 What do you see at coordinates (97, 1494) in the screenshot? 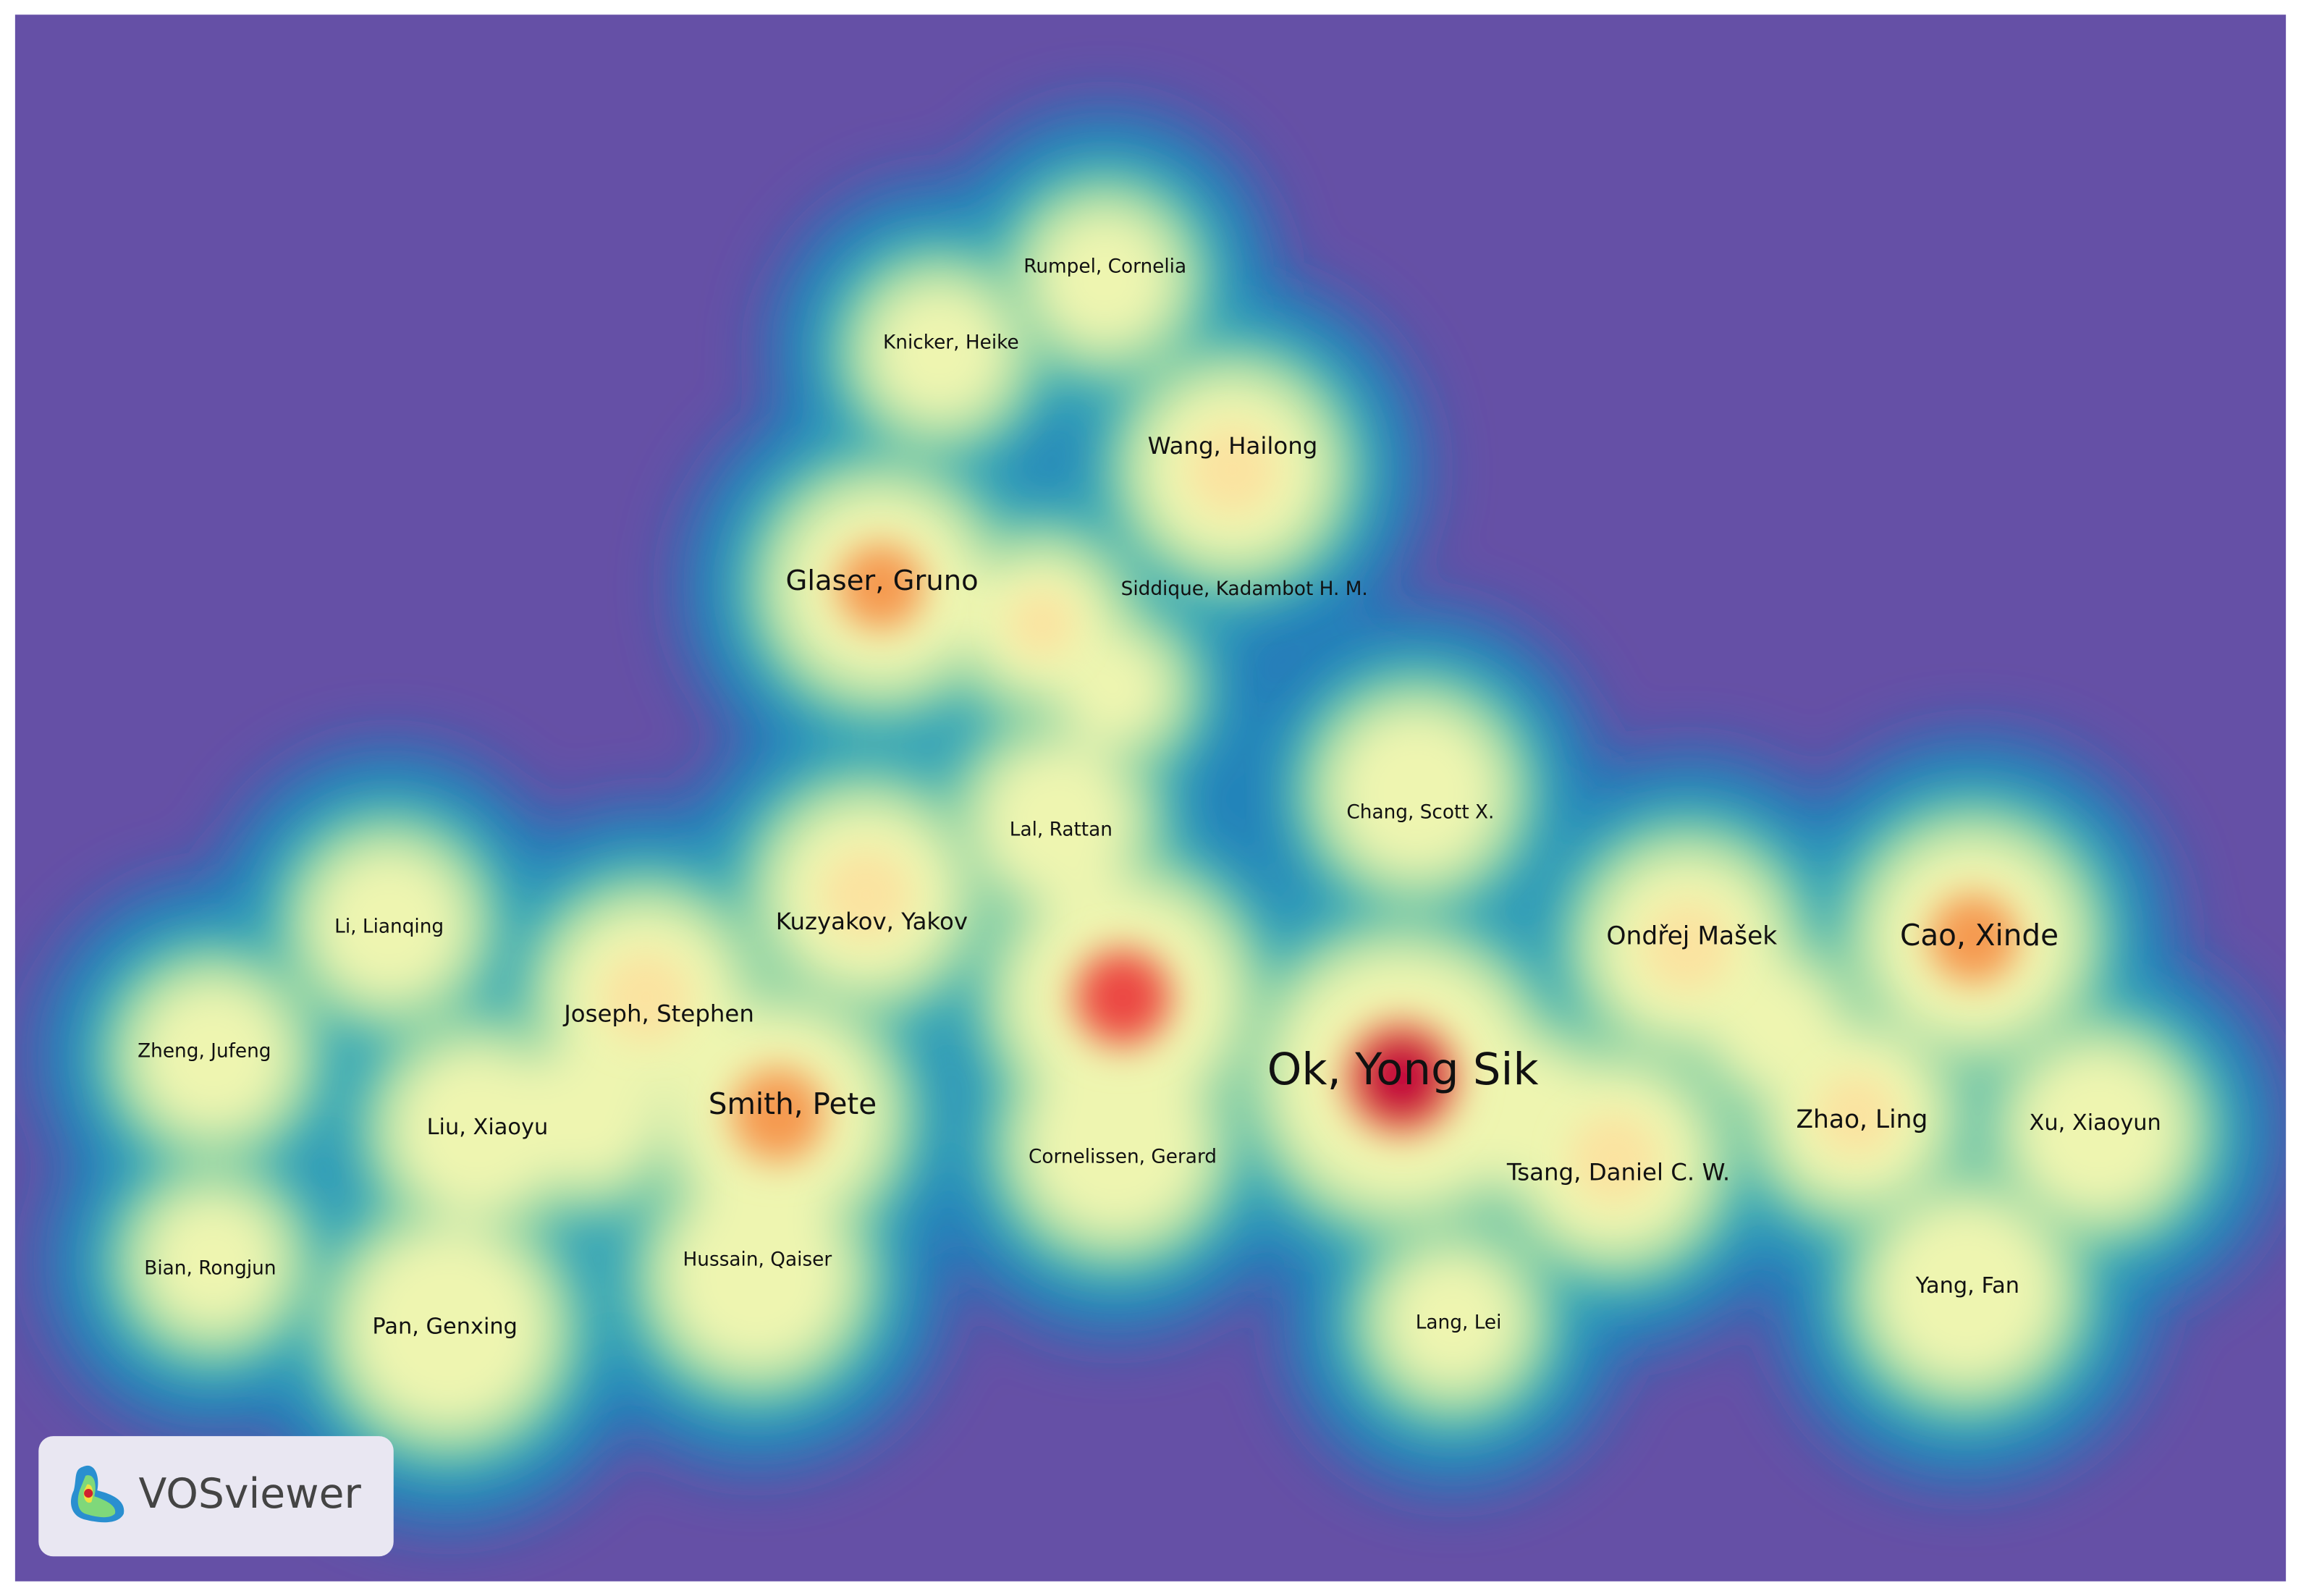
I see `logo-icon` at bounding box center [97, 1494].